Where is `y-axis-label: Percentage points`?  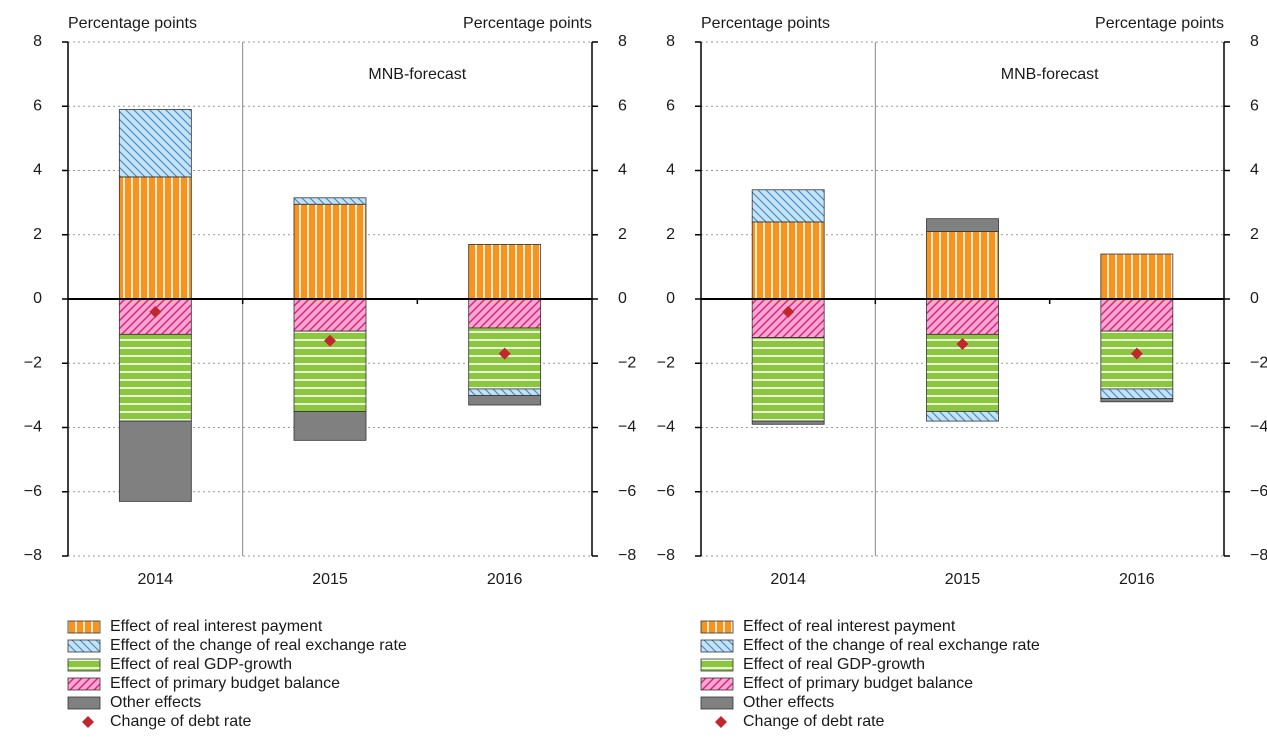
y-axis-label: Percentage points is located at coordinates (765, 23).